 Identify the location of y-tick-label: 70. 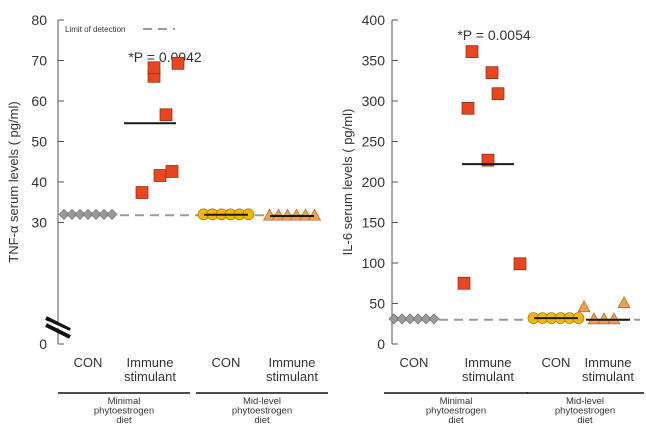
(39, 61).